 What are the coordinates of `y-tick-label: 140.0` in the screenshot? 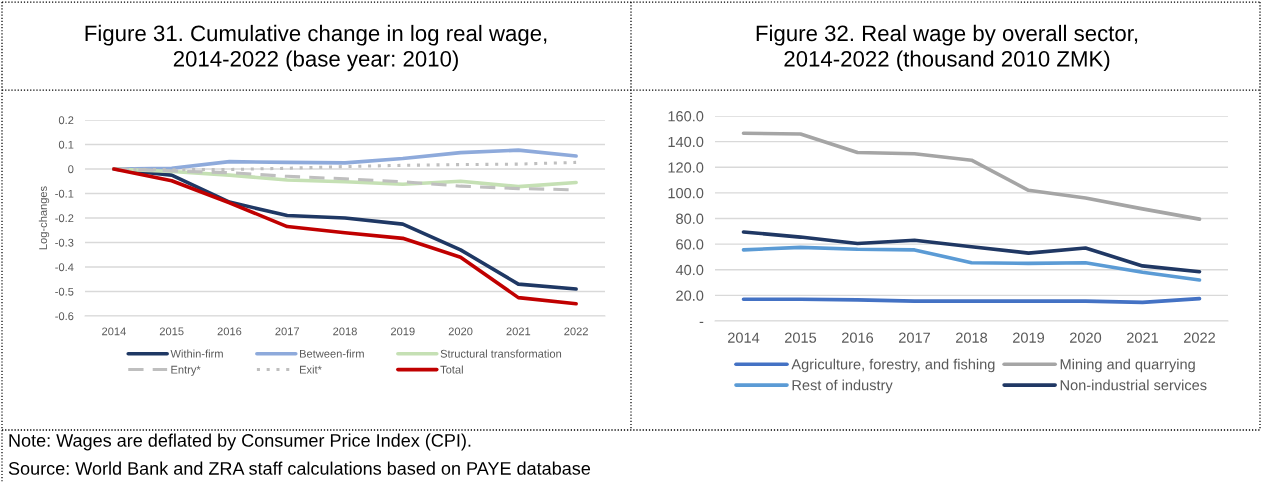 It's located at (686, 142).